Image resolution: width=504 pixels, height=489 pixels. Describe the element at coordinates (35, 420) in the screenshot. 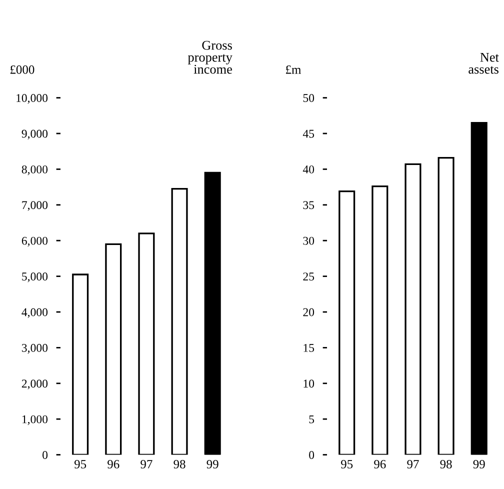

I see `y-tick-label: 1,000` at that location.